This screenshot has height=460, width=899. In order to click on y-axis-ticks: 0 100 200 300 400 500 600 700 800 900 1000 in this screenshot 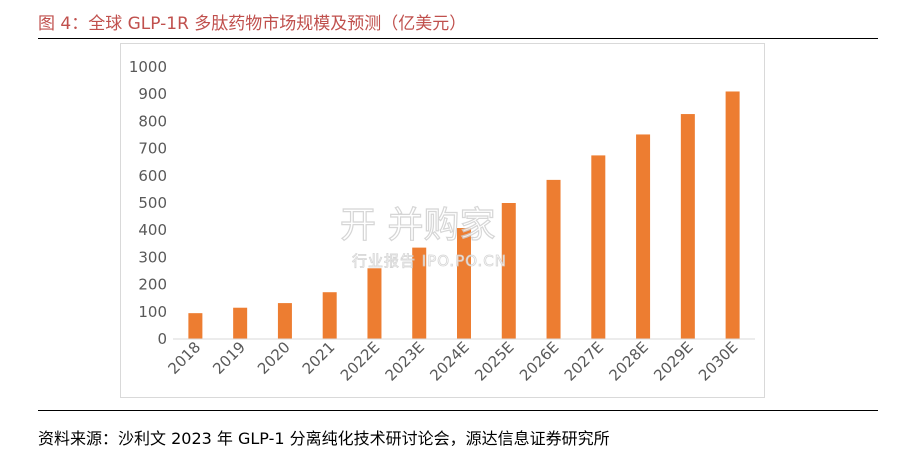, I will do `click(148, 203)`.